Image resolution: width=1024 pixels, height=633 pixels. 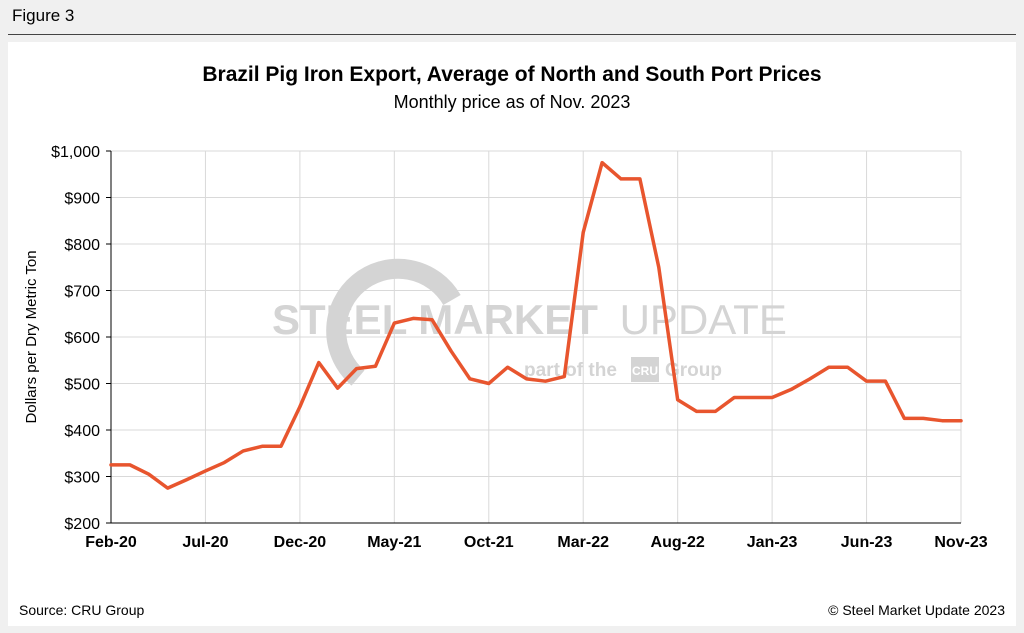 I want to click on y-tick-label: $900, so click(x=82, y=199).